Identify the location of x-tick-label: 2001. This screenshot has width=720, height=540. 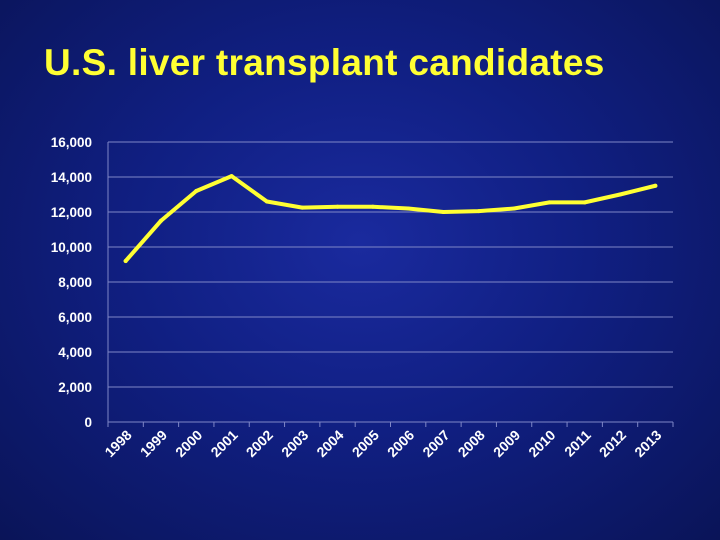
(223, 443).